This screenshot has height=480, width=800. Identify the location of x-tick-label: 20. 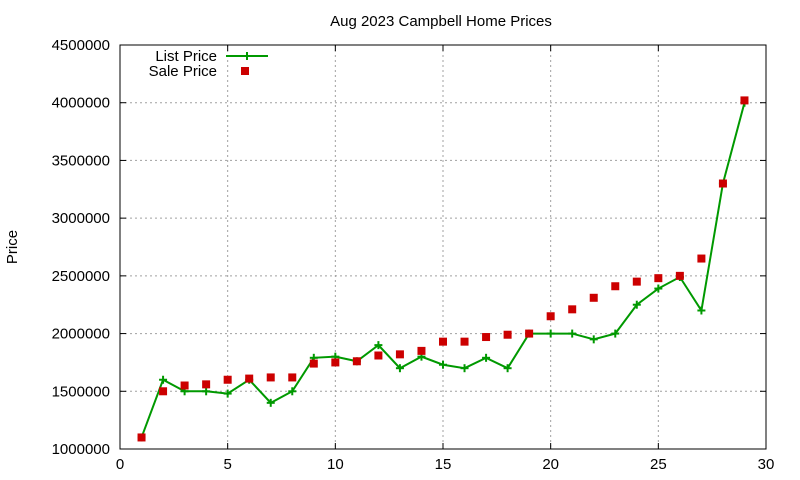
(550, 464).